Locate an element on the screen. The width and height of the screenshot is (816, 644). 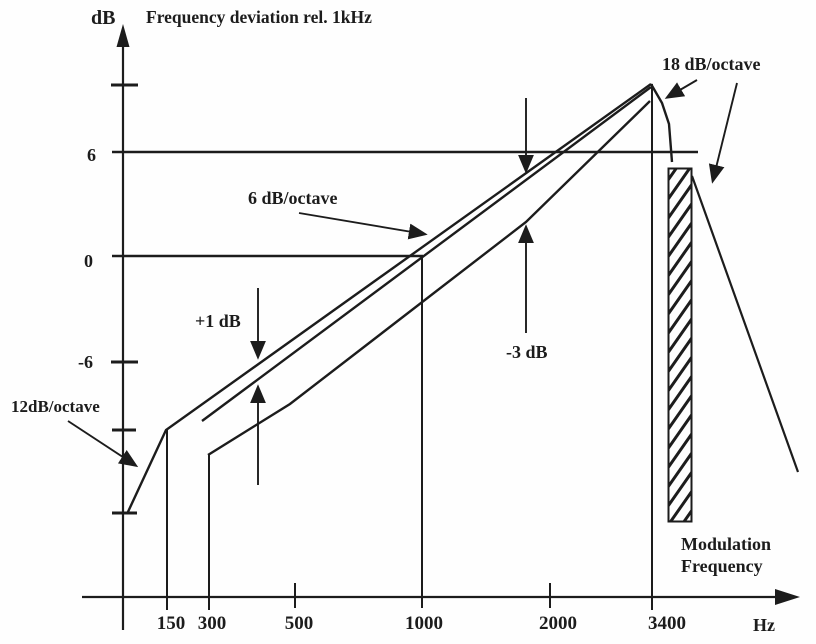
x-tick-label-150: 150 is located at coordinates (171, 623).